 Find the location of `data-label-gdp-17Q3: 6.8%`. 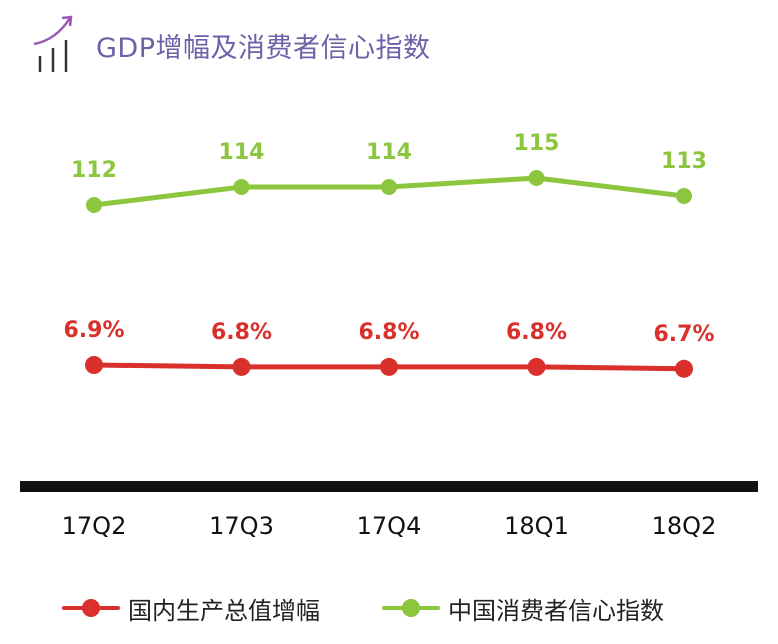

data-label-gdp-17Q3: 6.8% is located at coordinates (241, 332).